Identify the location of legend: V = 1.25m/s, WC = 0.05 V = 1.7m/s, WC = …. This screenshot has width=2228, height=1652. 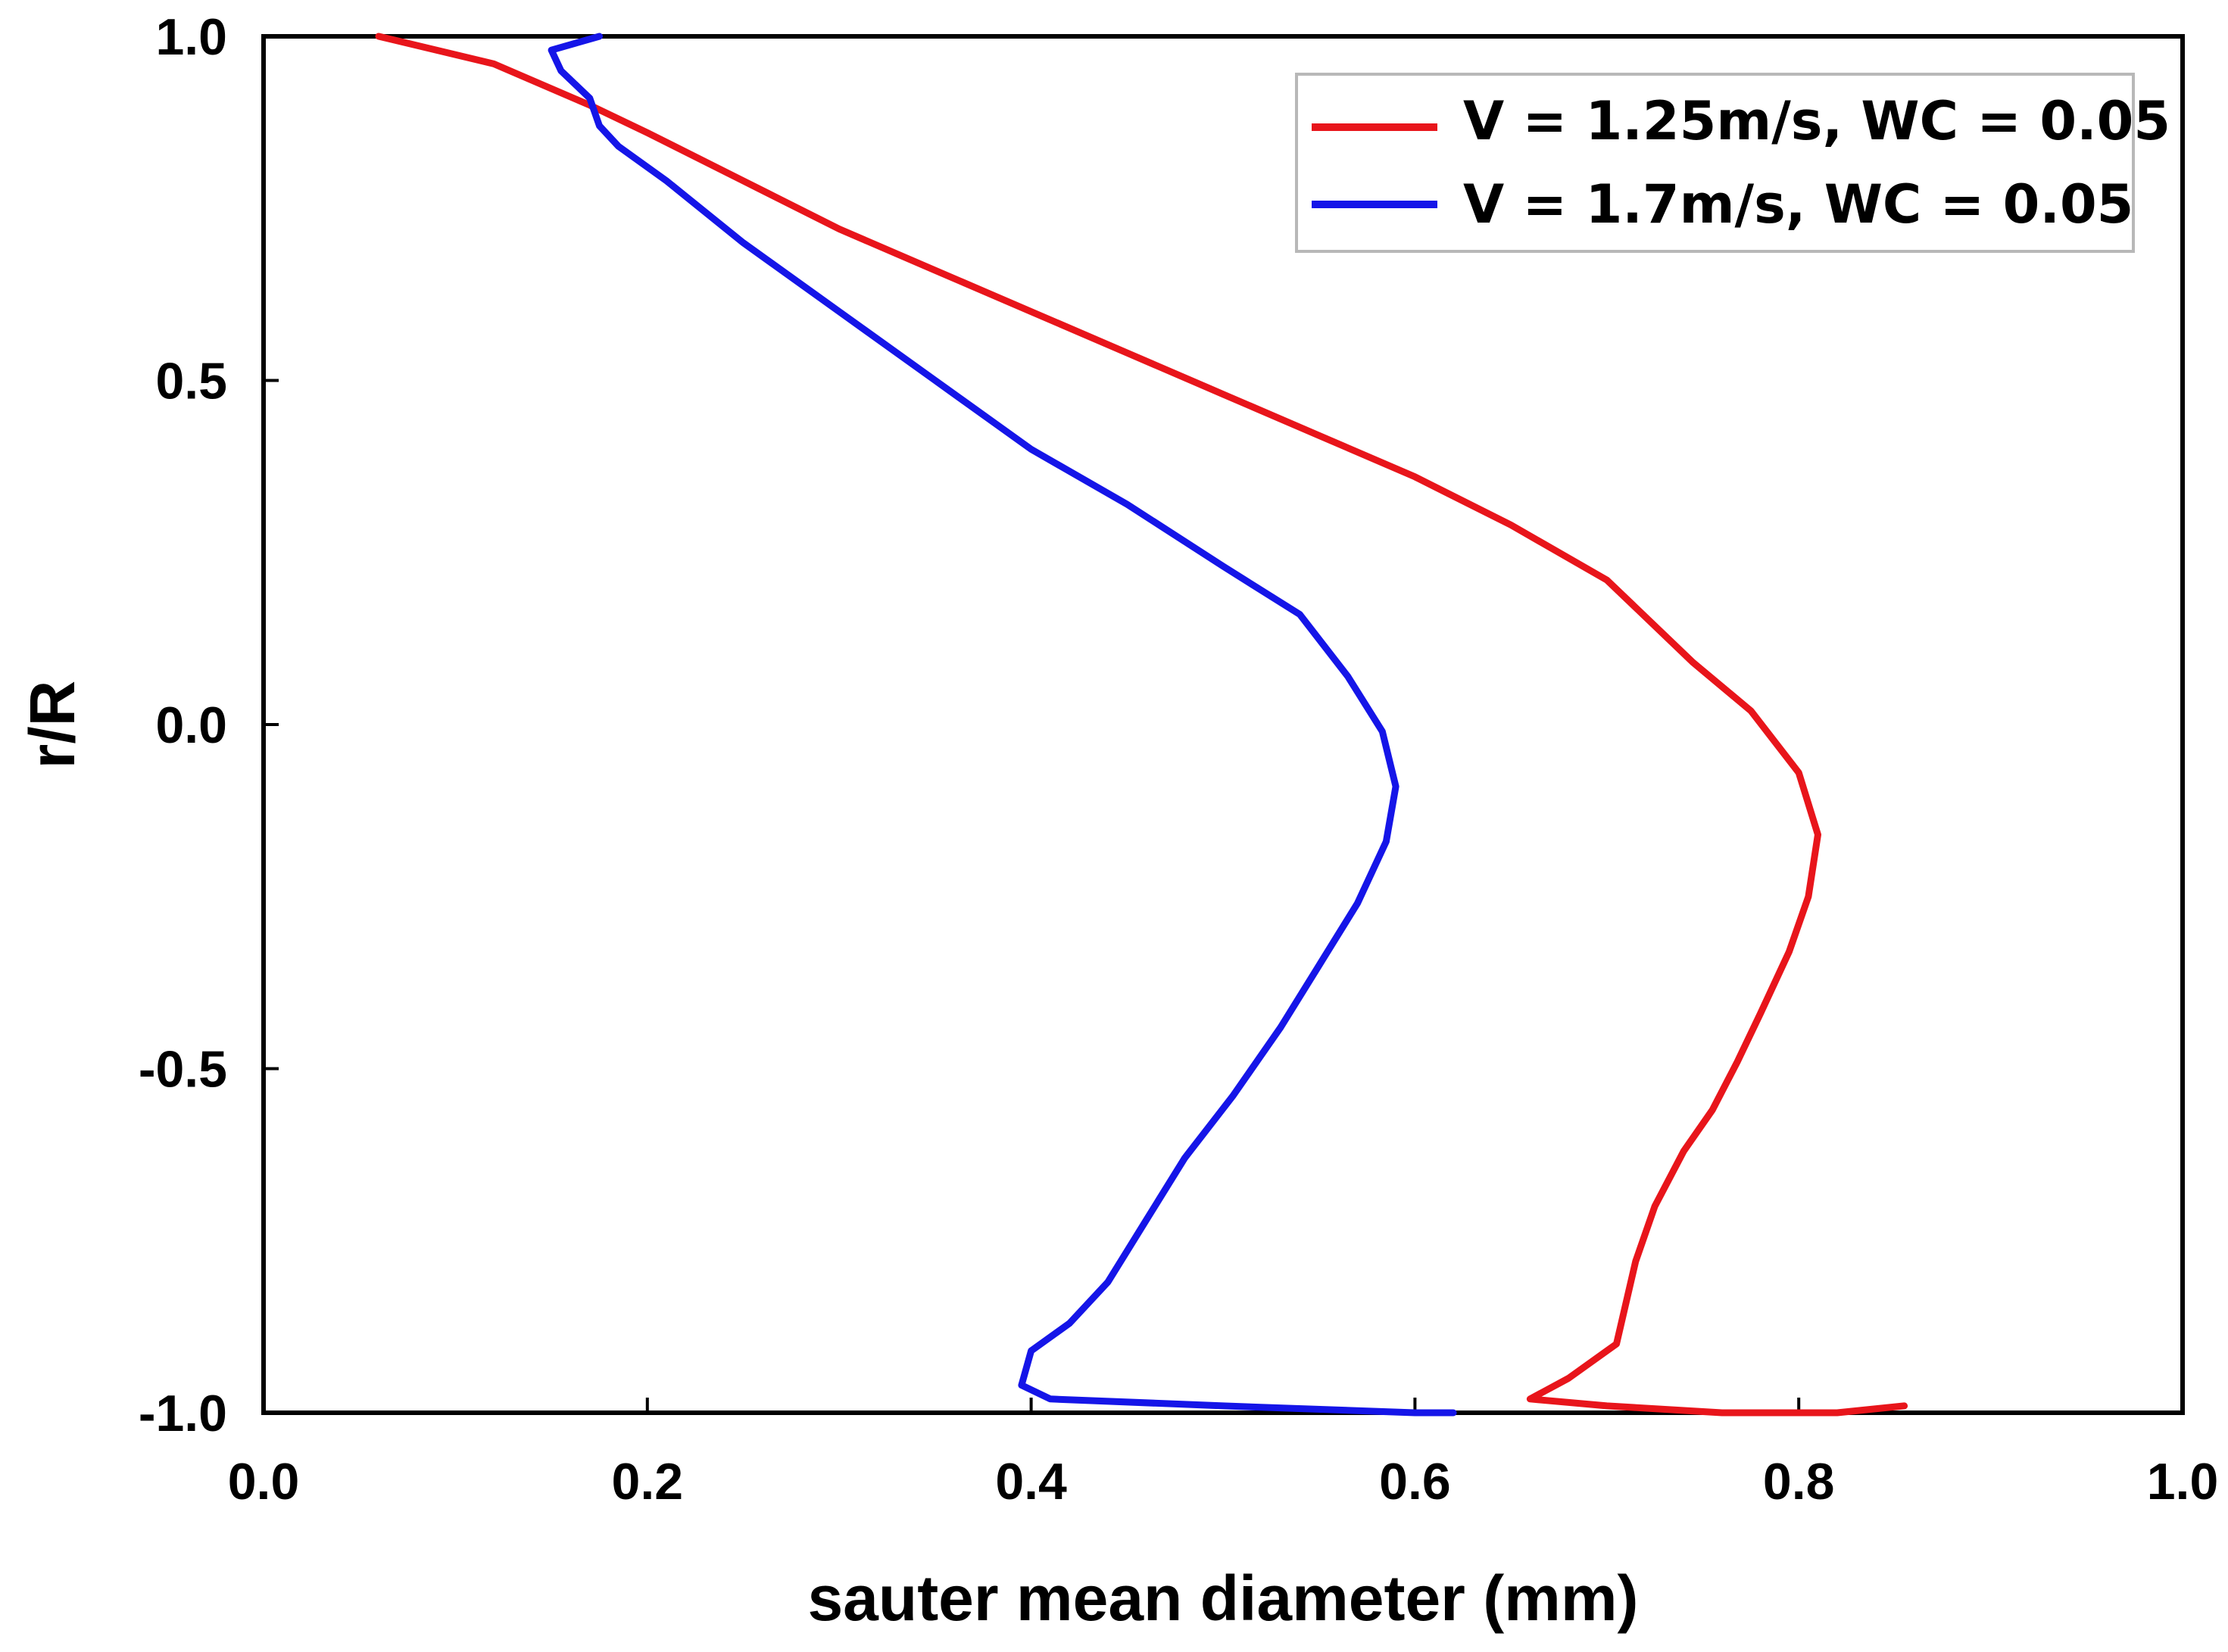
(1732, 163).